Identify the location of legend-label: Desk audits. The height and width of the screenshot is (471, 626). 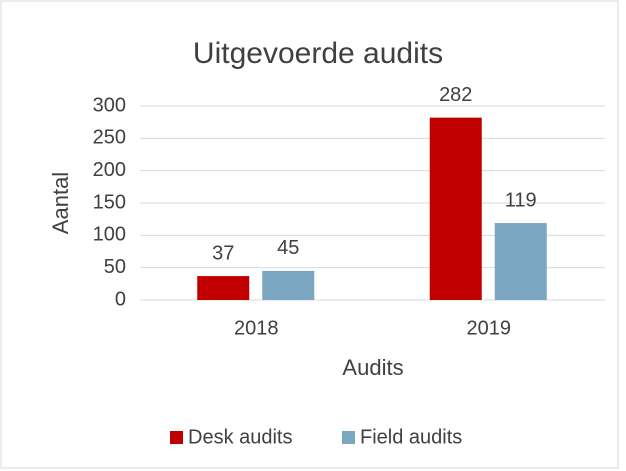
(240, 437).